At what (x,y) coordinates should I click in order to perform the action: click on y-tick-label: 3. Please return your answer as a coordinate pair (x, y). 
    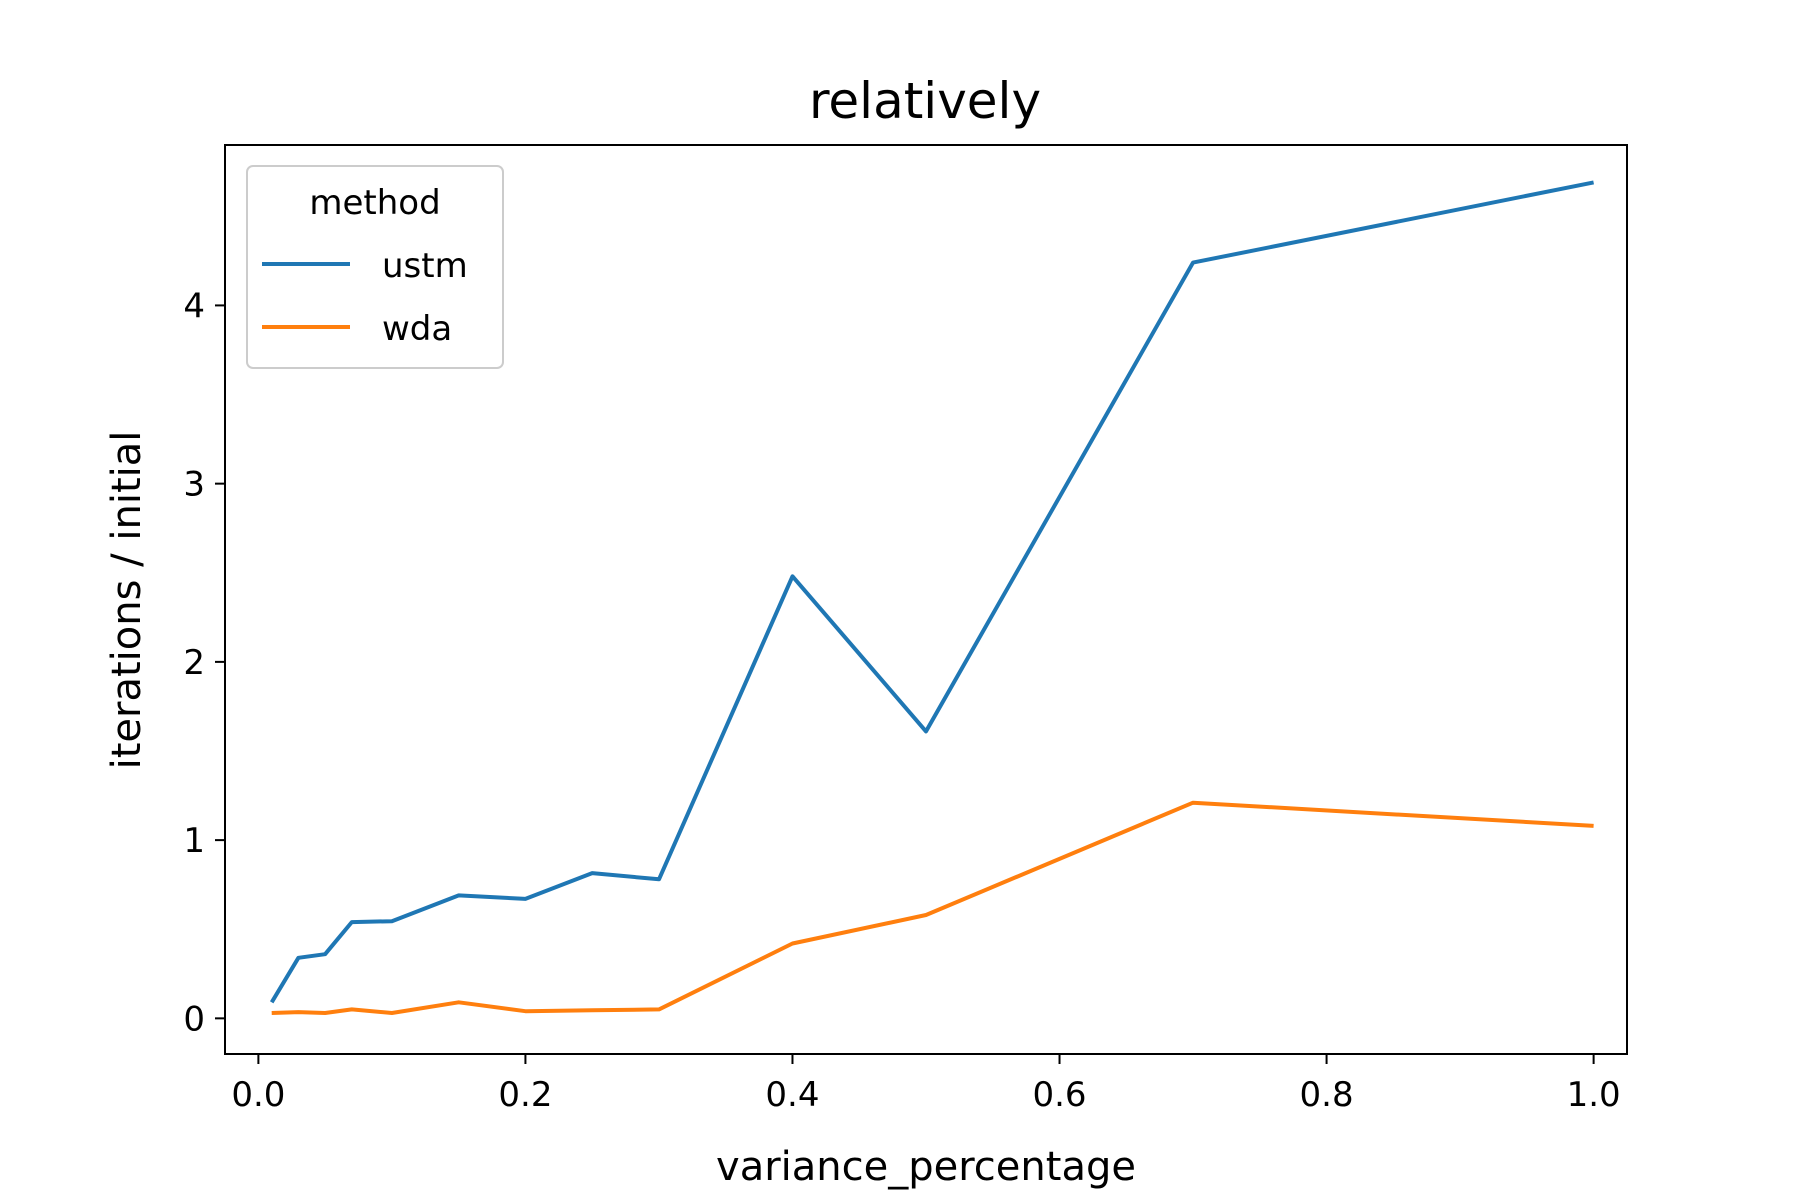
    Looking at the image, I should click on (194, 485).